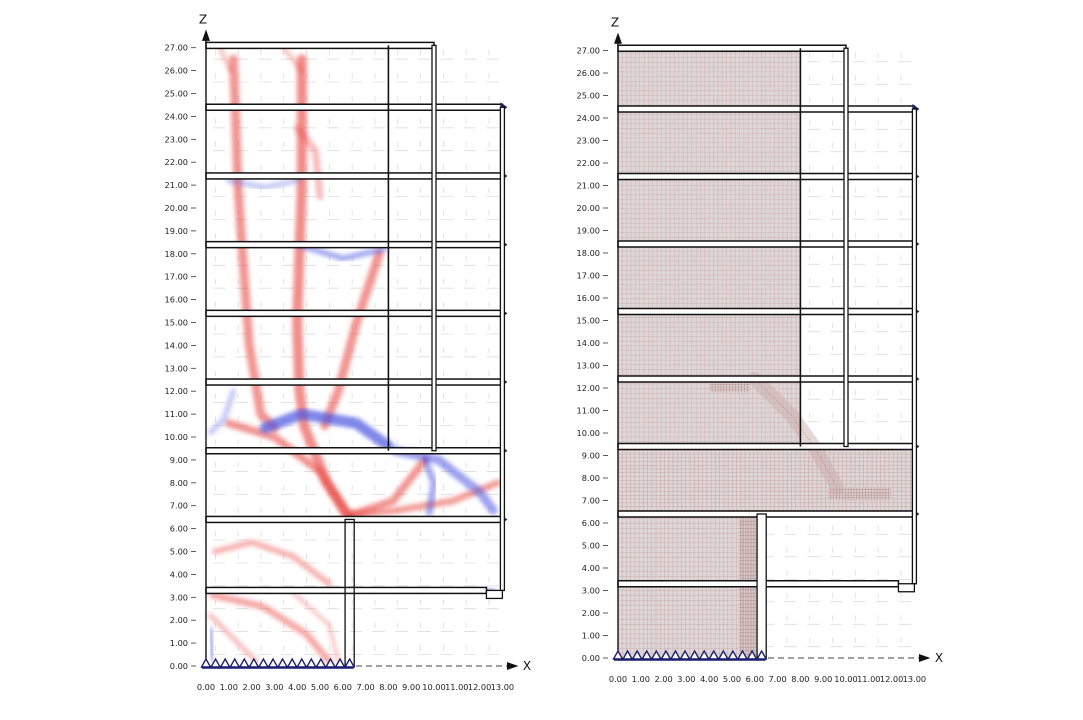 This screenshot has width=1083, height=720. I want to click on z-tick-label: 2.00, so click(179, 620).